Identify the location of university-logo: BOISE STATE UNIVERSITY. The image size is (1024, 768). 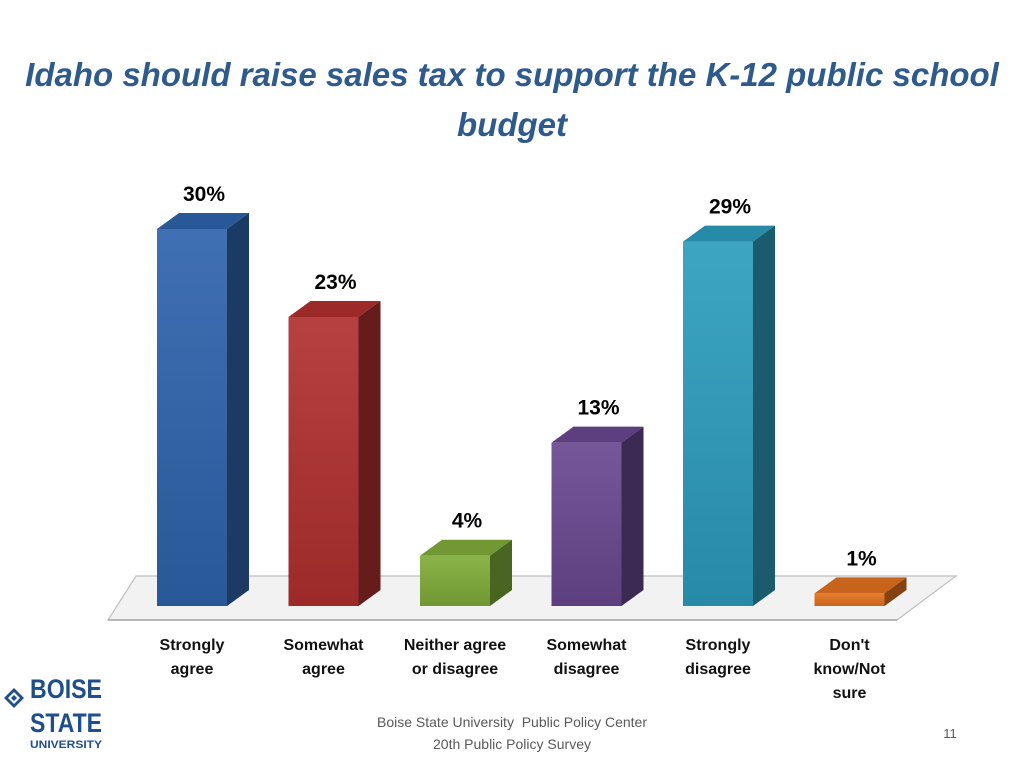
(53, 712).